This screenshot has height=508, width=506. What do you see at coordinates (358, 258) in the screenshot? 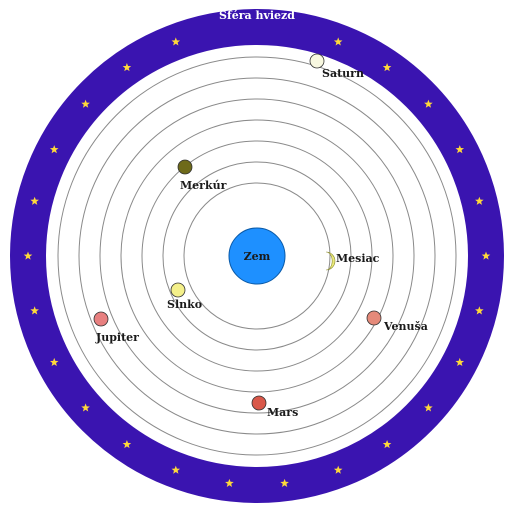
I see `mesiac-label: Mesiac` at bounding box center [358, 258].